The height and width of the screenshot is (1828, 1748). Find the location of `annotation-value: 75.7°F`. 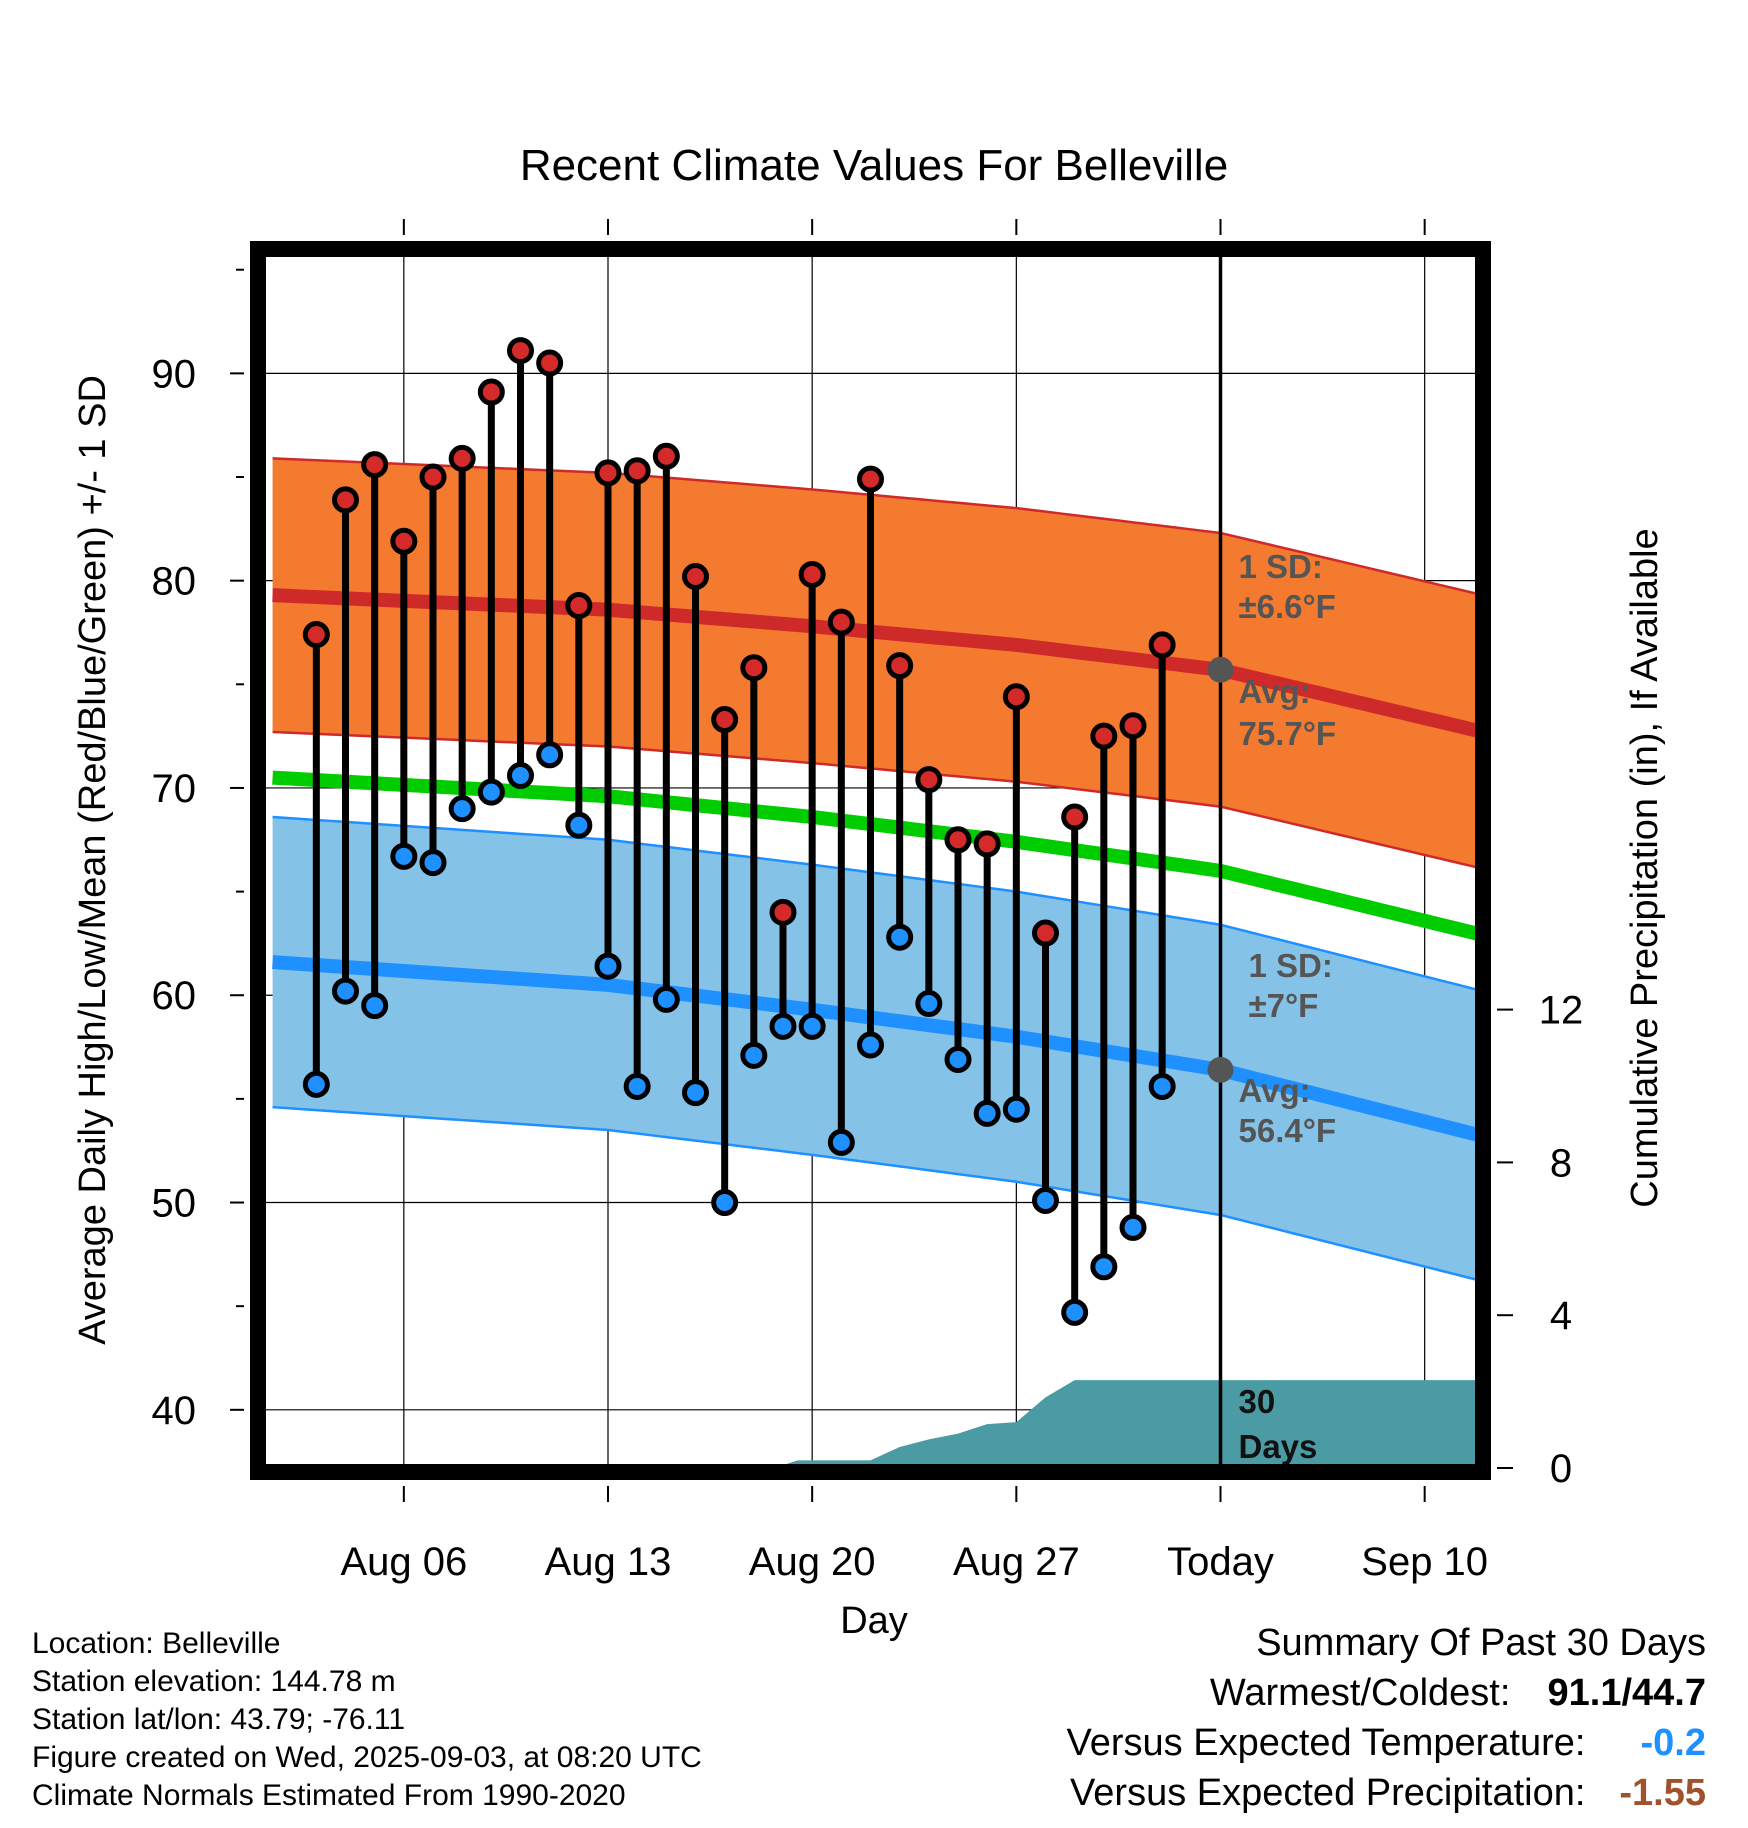

annotation-value: 75.7°F is located at coordinates (1288, 733).